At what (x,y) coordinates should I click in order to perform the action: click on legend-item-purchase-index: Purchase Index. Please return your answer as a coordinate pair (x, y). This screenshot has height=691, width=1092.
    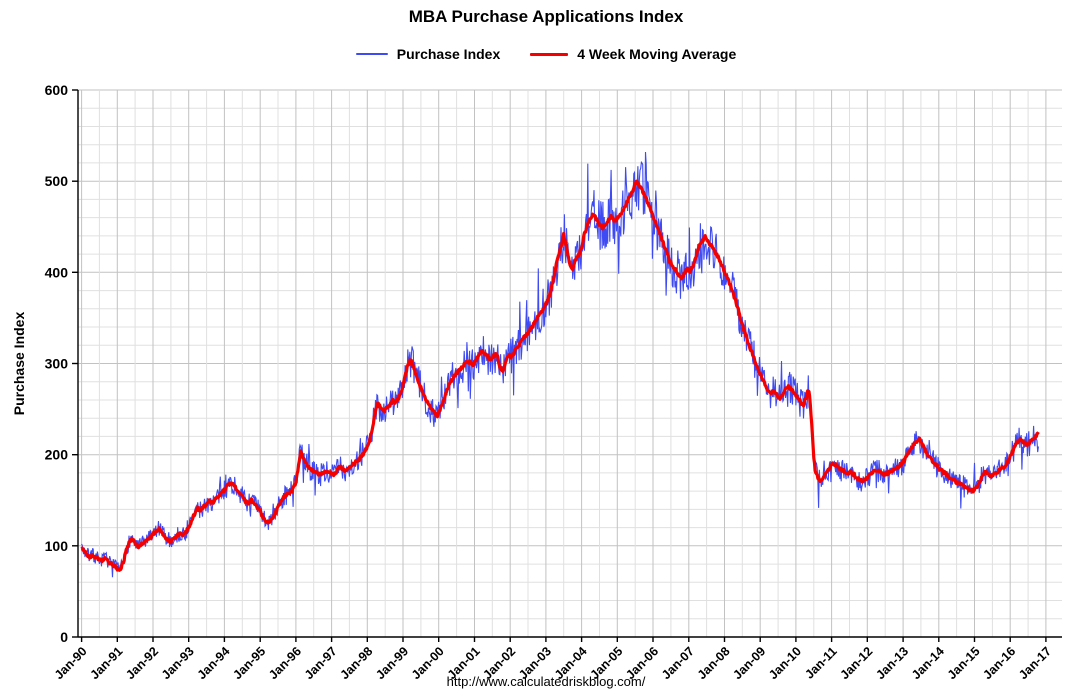
    Looking at the image, I should click on (428, 54).